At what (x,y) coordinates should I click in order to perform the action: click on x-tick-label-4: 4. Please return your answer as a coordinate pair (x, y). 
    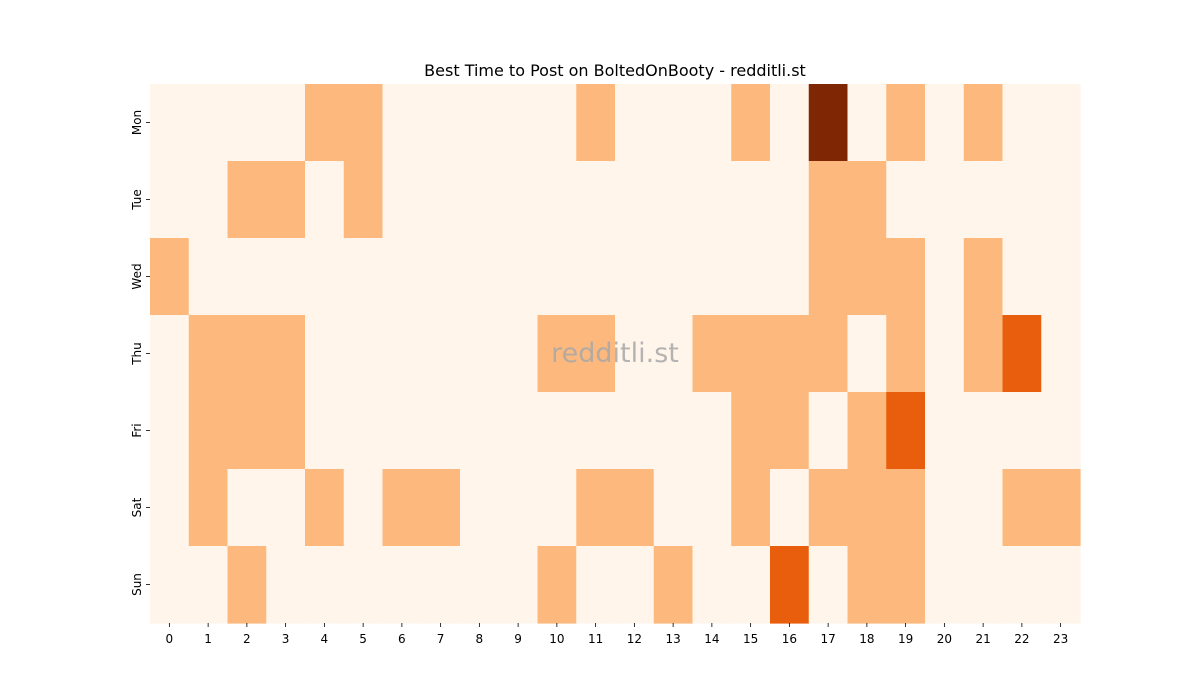
    Looking at the image, I should click on (325, 639).